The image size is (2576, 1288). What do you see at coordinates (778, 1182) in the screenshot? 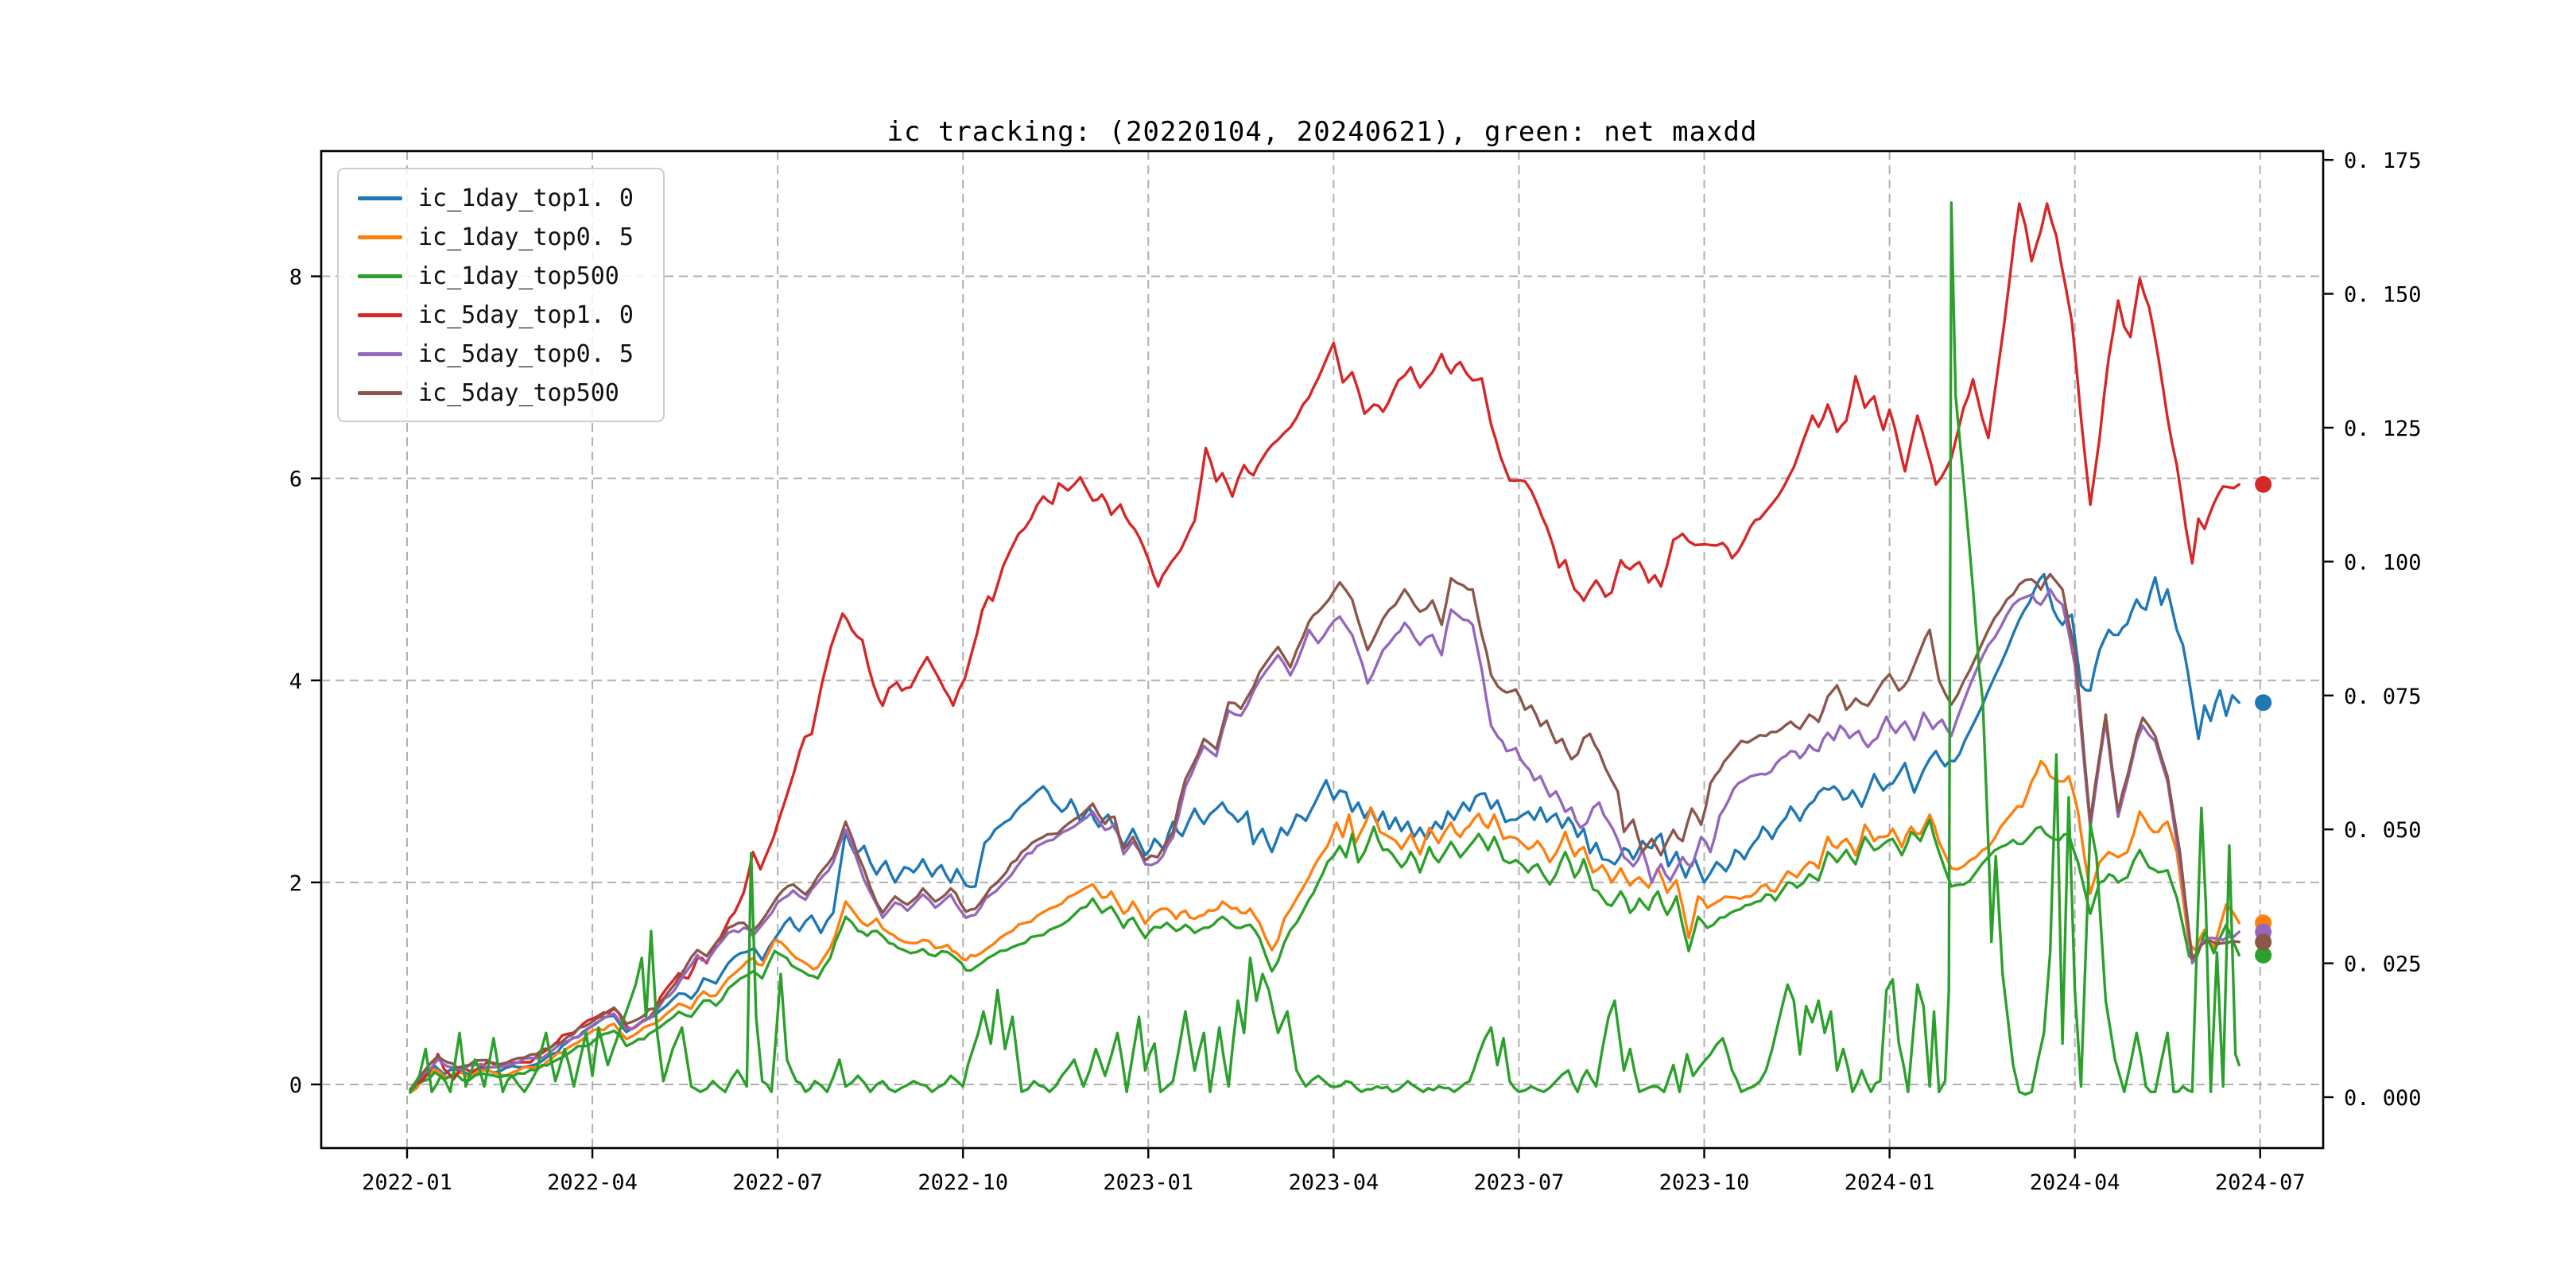
I see `x-tick-label: 2022-07` at bounding box center [778, 1182].